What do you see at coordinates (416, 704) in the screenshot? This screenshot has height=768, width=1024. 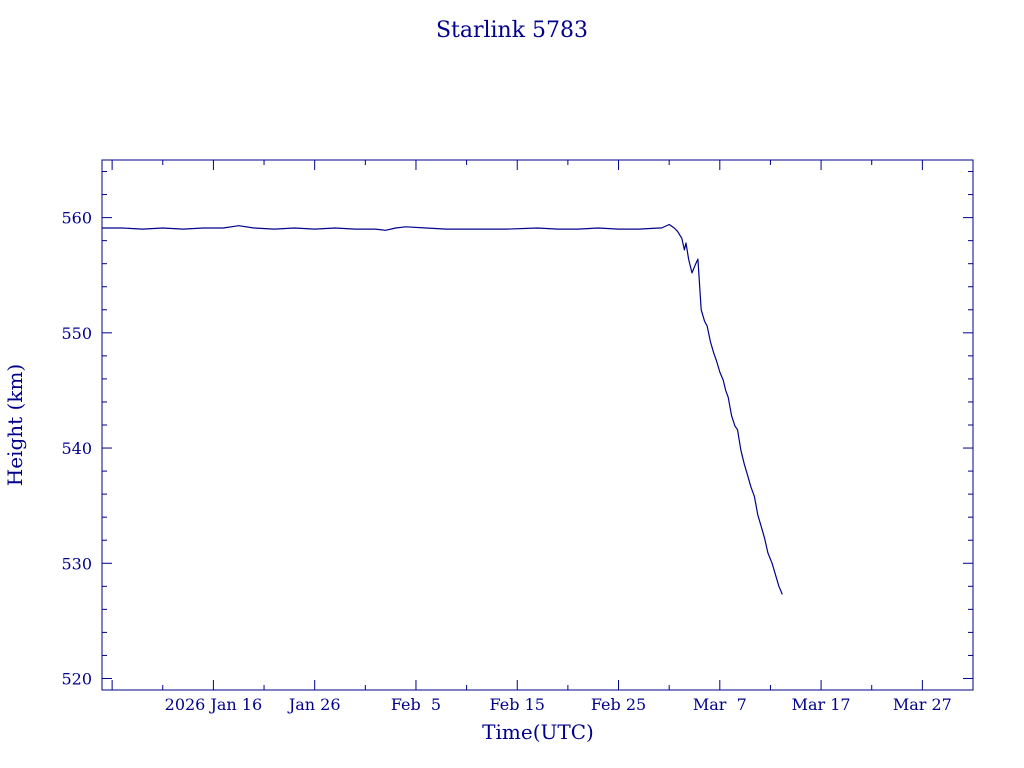 I see `x-tick-label: Feb 5` at bounding box center [416, 704].